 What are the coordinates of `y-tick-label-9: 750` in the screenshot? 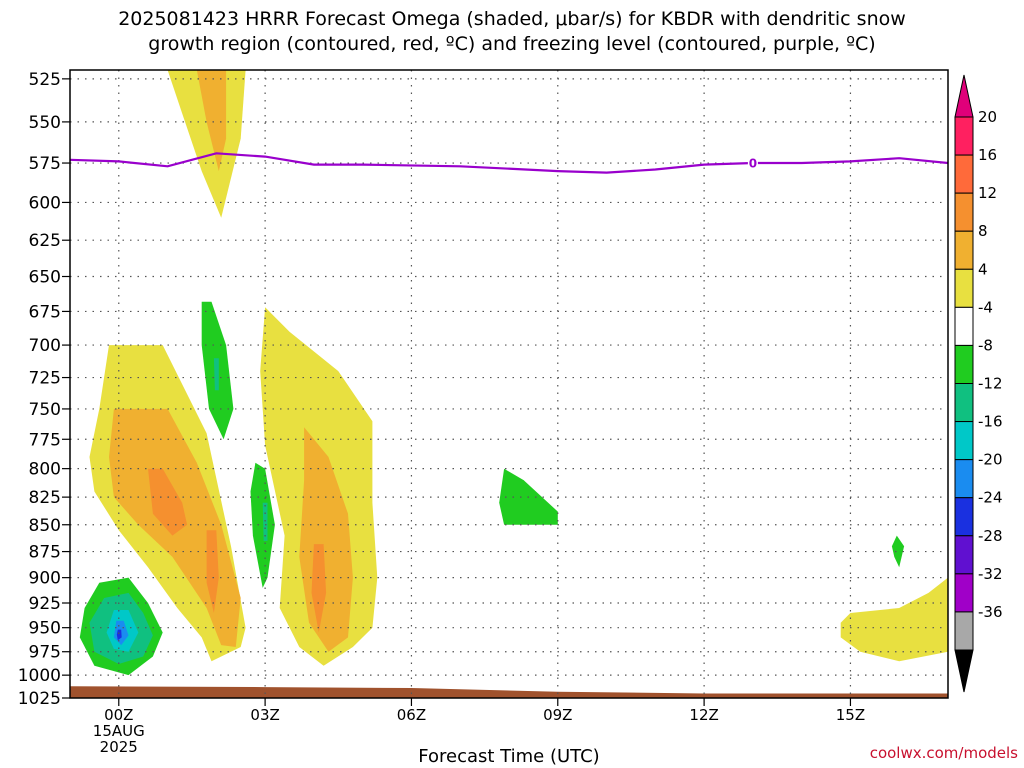 It's located at (45, 410).